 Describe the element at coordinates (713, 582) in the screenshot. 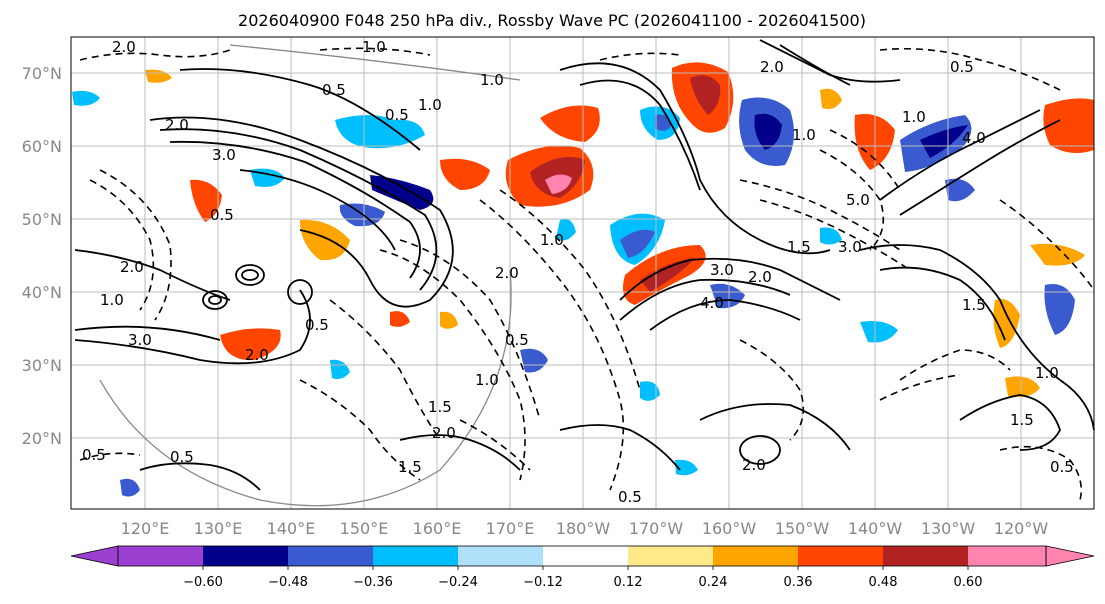

I see `colorbar-tick: 0.24` at that location.